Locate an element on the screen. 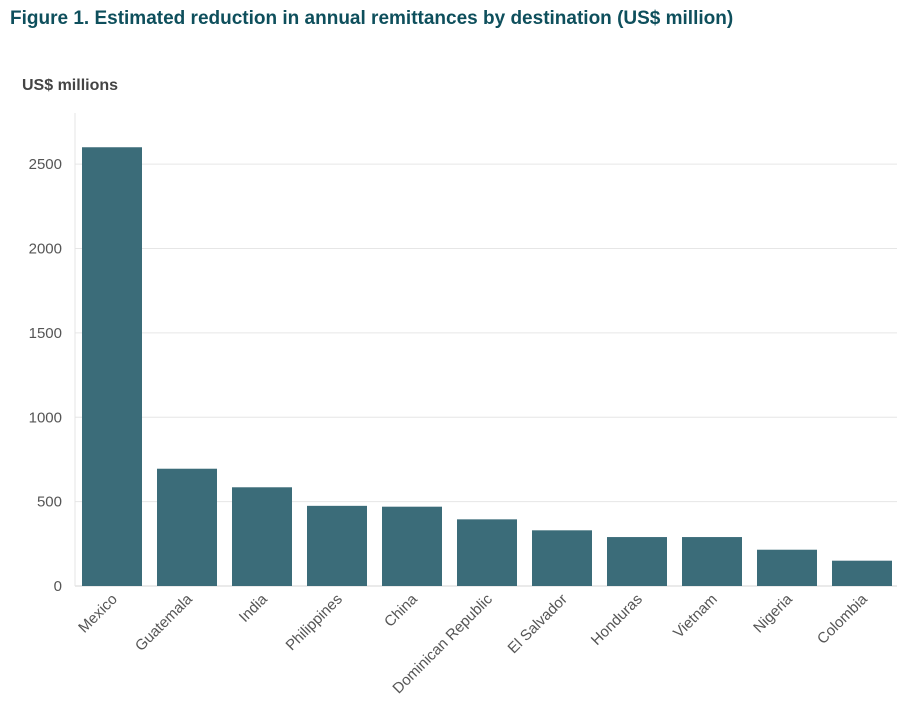 The height and width of the screenshot is (715, 897). y-tick-label: 2000 is located at coordinates (45, 249).